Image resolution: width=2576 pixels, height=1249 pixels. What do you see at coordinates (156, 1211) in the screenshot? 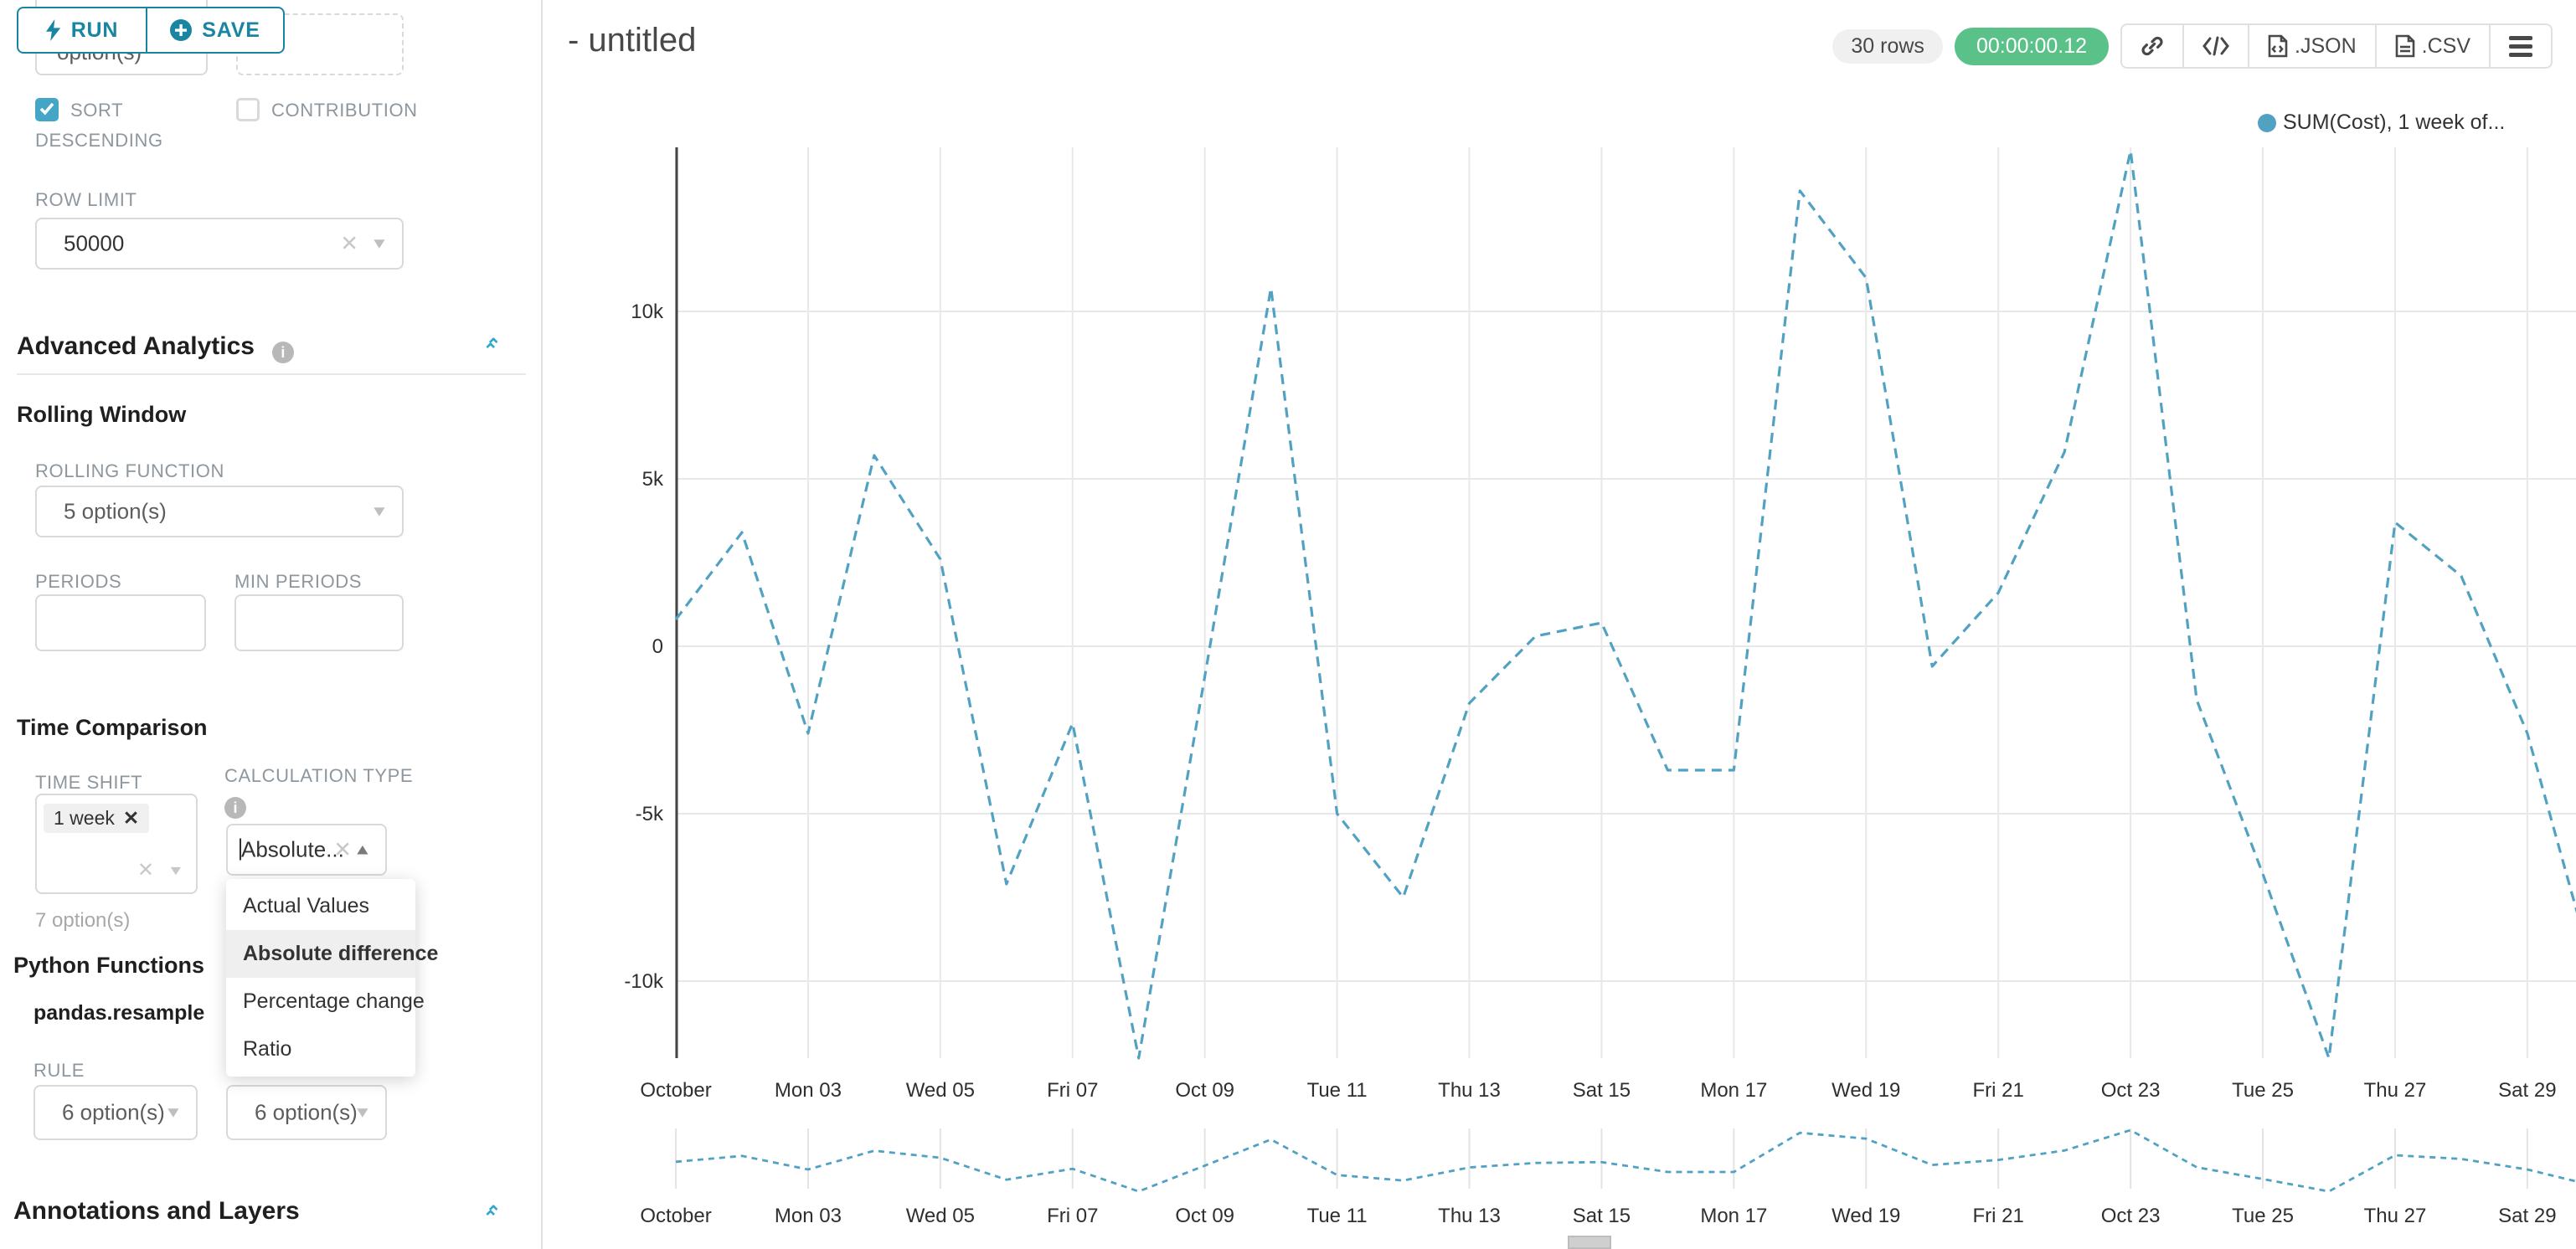
I see `annotations-title: Annotations and Layers` at bounding box center [156, 1211].